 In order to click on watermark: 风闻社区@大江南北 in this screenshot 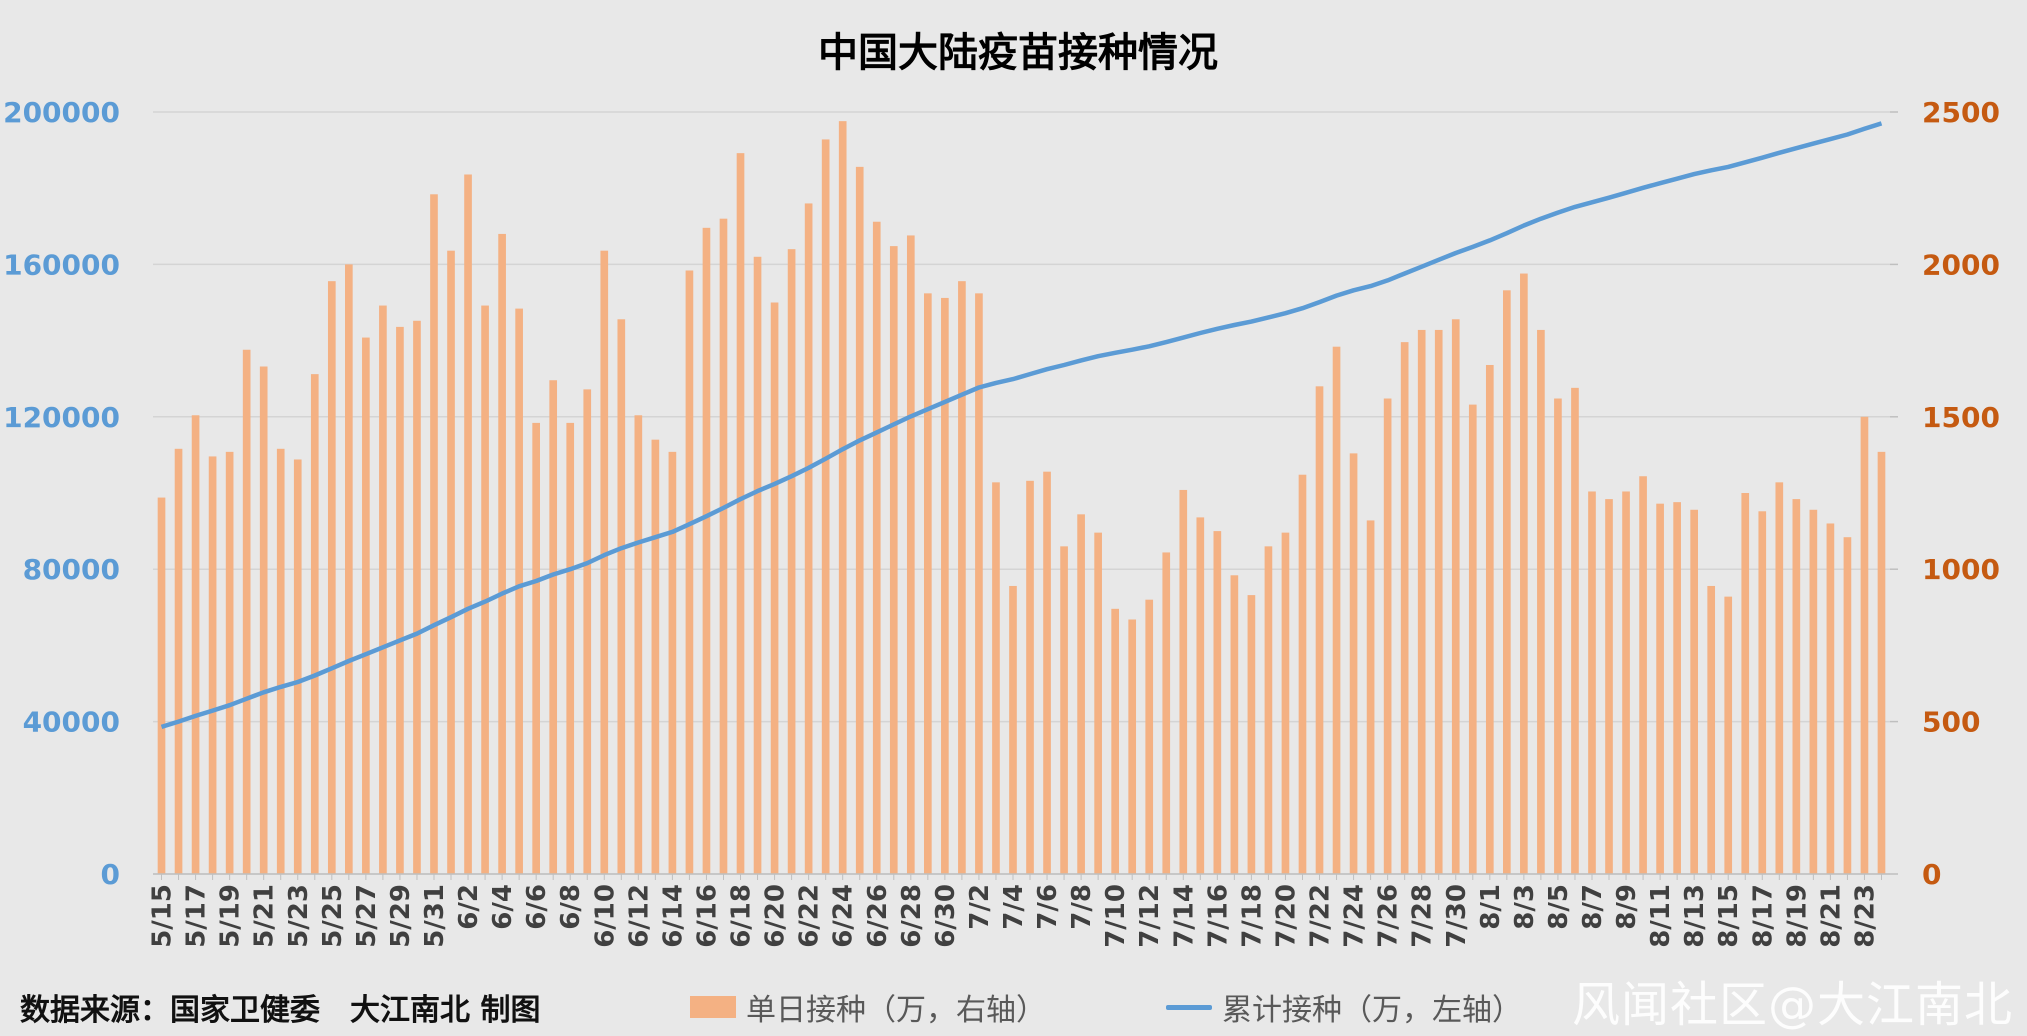, I will do `click(1792, 1005)`.